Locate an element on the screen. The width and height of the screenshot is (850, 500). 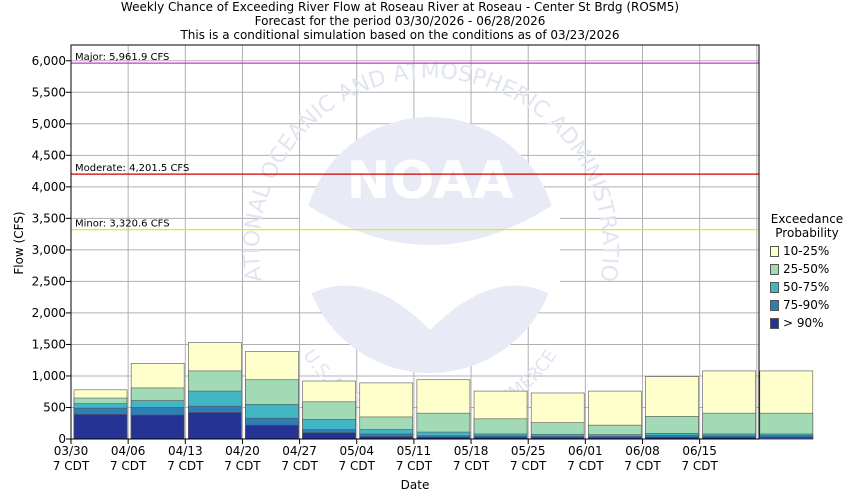
y-tick-label: 1,000 is located at coordinates (49, 376).